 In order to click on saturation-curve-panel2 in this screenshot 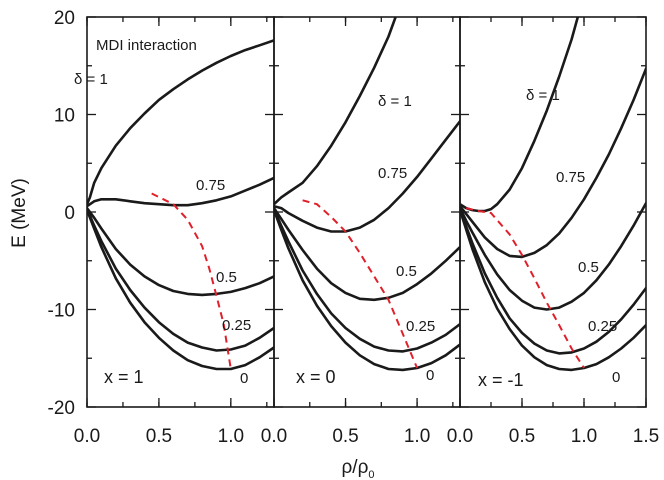, I will do `click(360, 284)`.